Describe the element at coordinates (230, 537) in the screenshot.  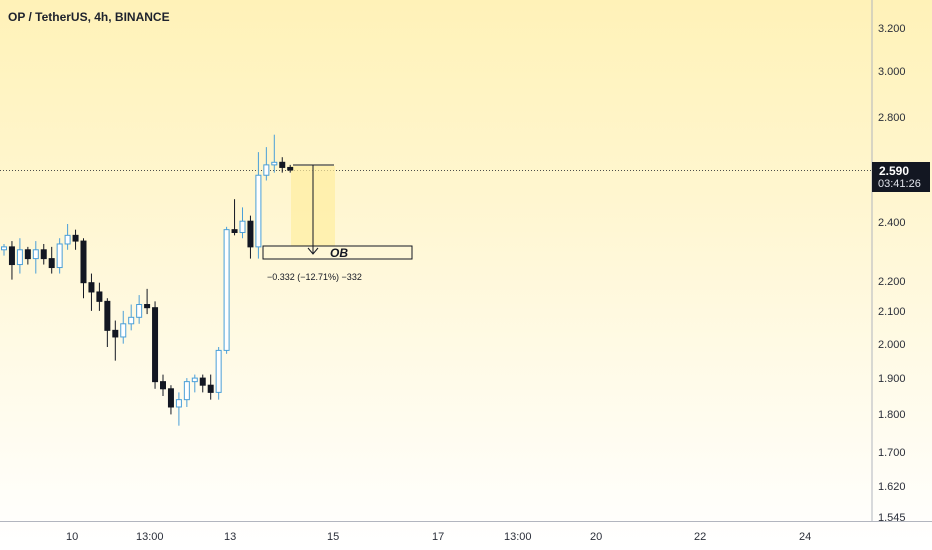
I see `x-tick-label: 13` at that location.